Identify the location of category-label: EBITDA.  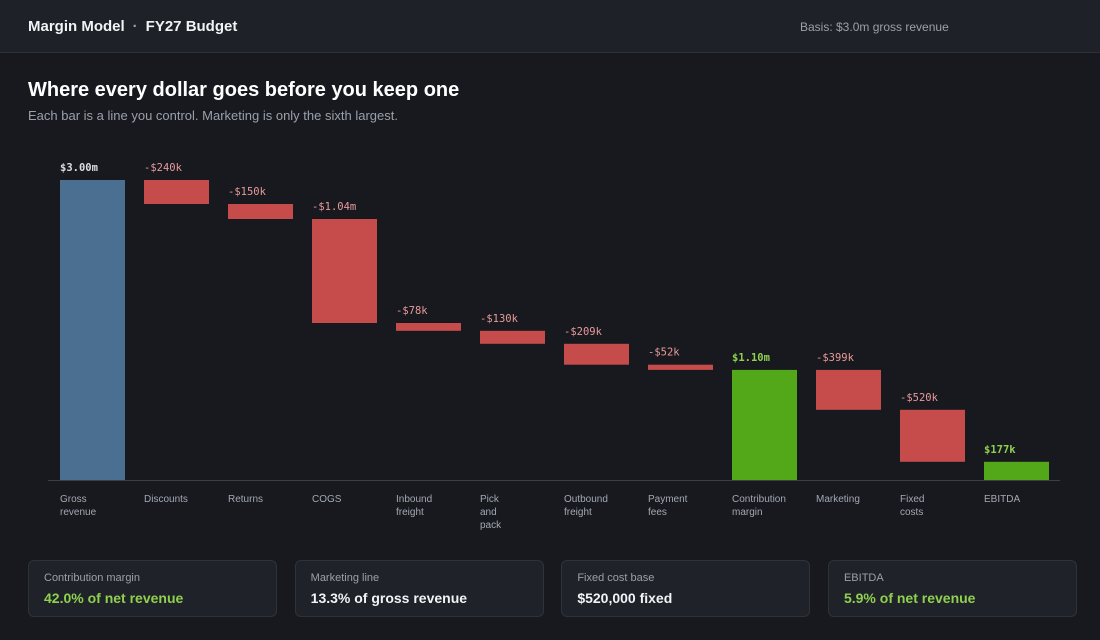
(1002, 499).